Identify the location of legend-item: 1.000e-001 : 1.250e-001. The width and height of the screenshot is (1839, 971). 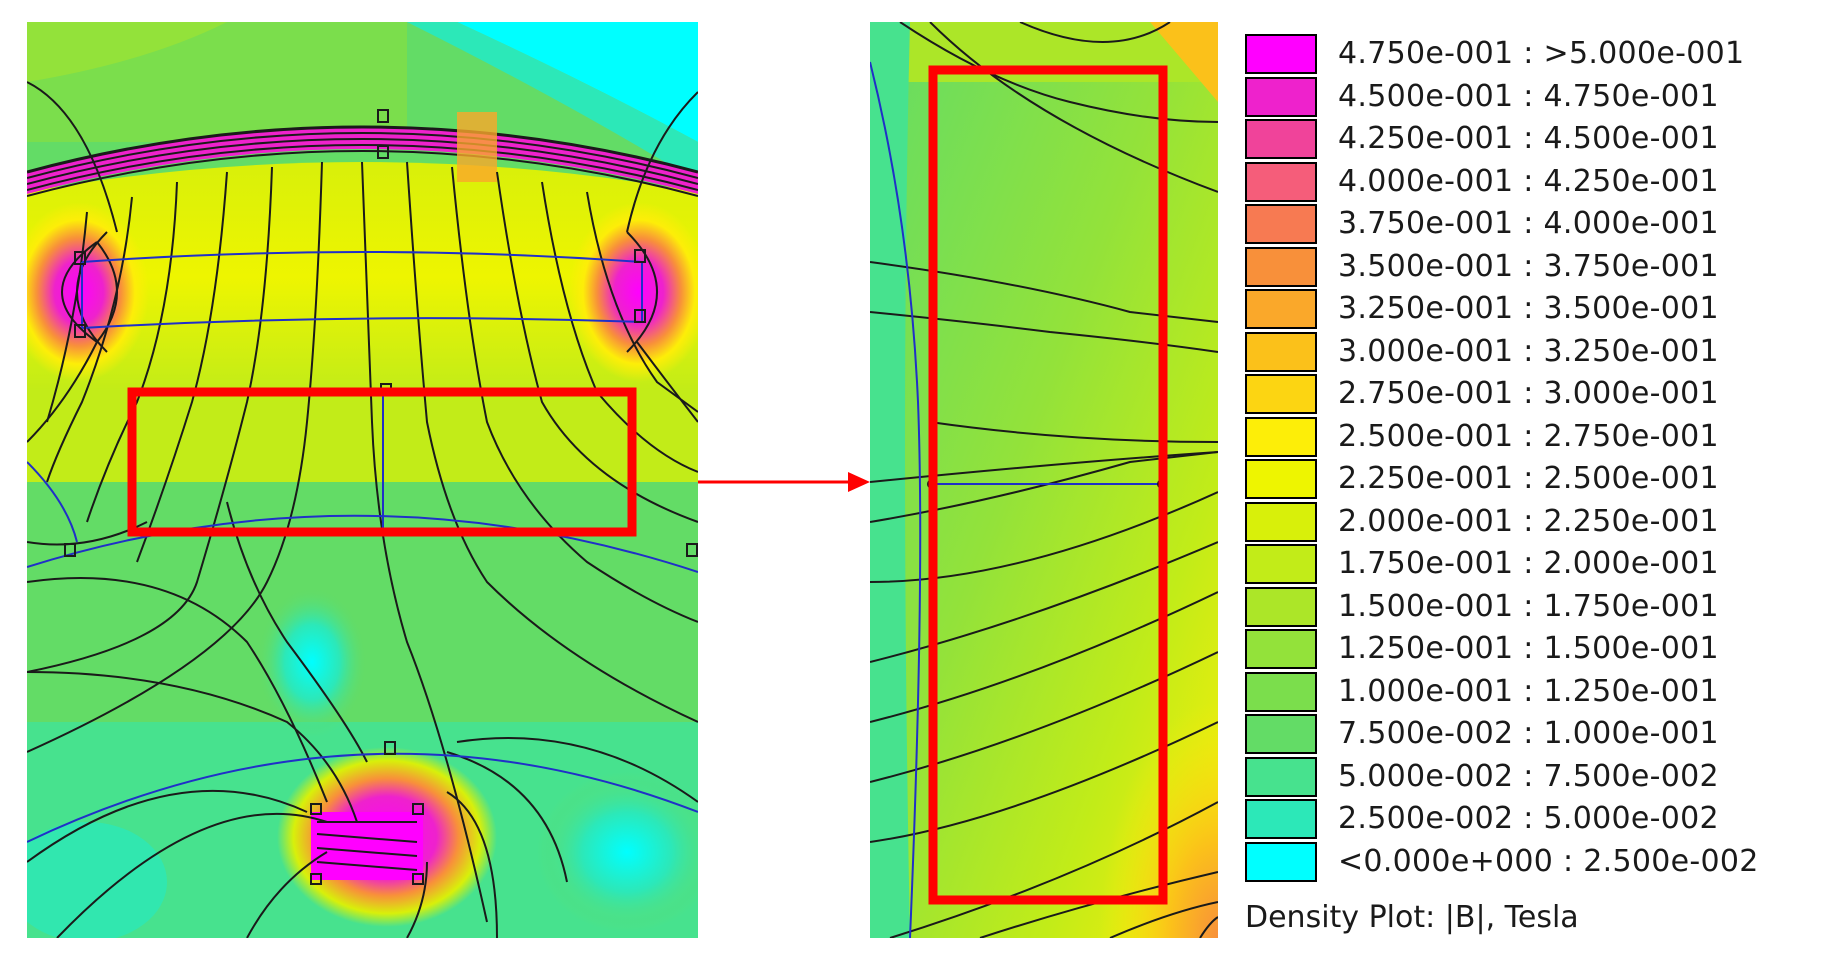
(1540, 693).